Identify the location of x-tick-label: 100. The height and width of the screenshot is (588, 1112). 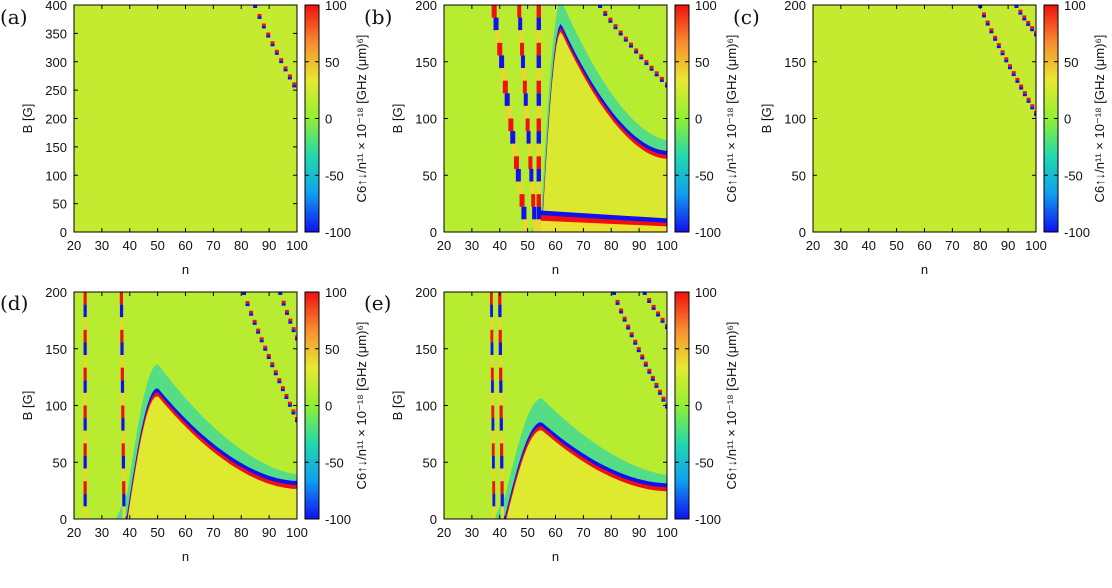
(667, 245).